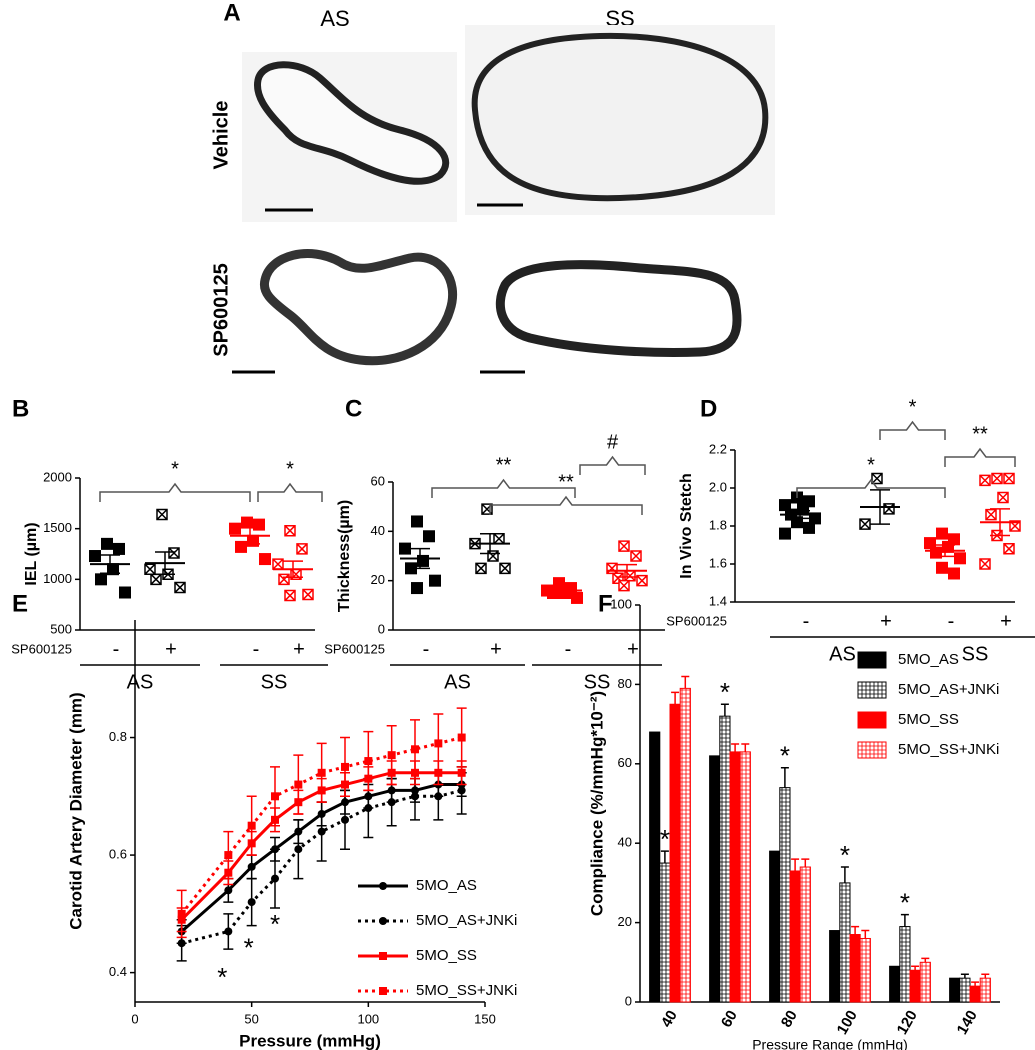  What do you see at coordinates (221, 309) in the screenshot?
I see `row-label: SP600125` at bounding box center [221, 309].